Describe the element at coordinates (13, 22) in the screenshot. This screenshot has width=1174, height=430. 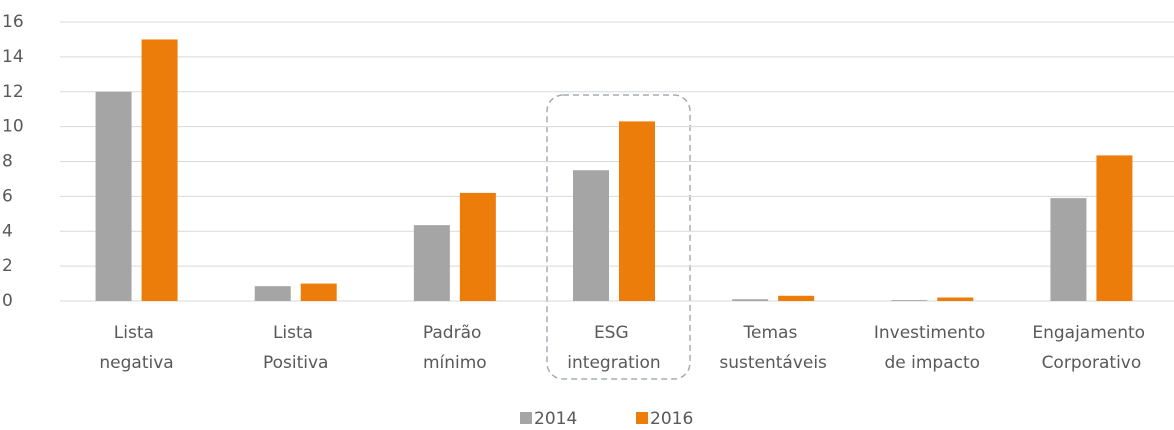
I see `y-tick-label: 16` at that location.